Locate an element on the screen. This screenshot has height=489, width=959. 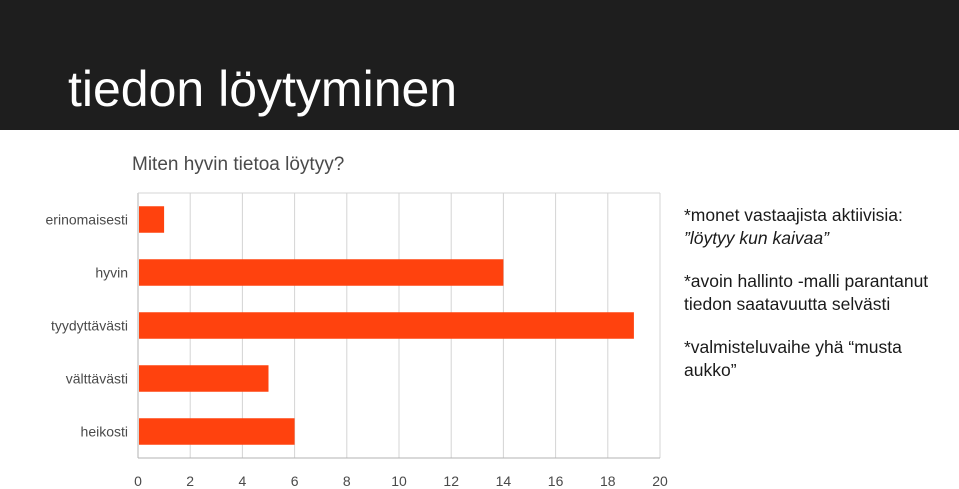
x-tick-label-6: 6 is located at coordinates (295, 481).